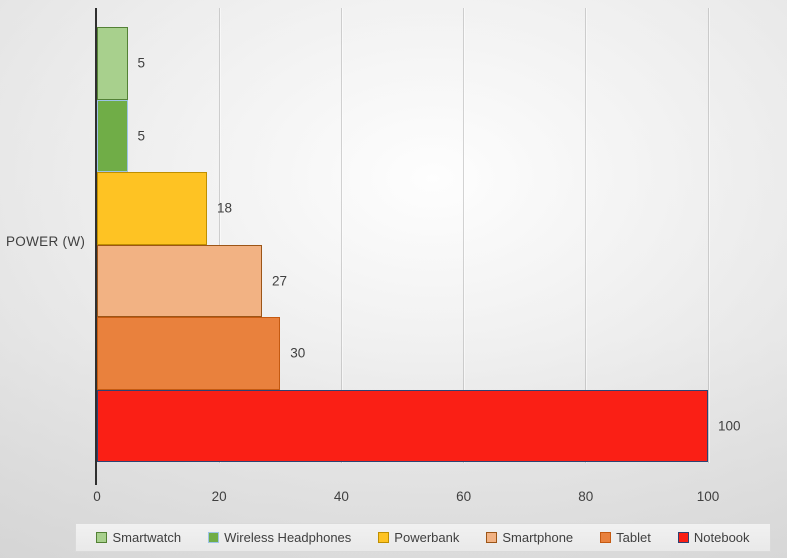 The image size is (787, 558). I want to click on x-tick-label-100: 100, so click(708, 496).